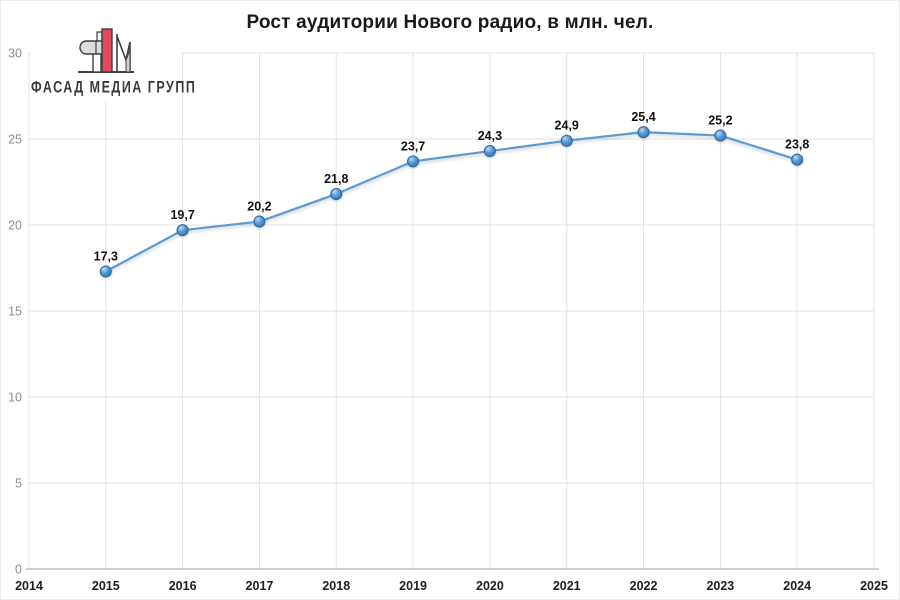 This screenshot has width=900, height=600. I want to click on y-tick-label: 5, so click(18, 484).